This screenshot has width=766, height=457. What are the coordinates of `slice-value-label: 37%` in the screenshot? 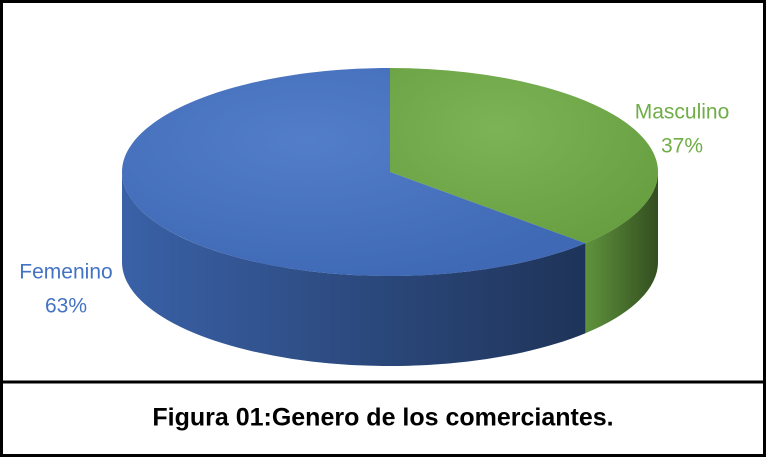 It's located at (682, 146).